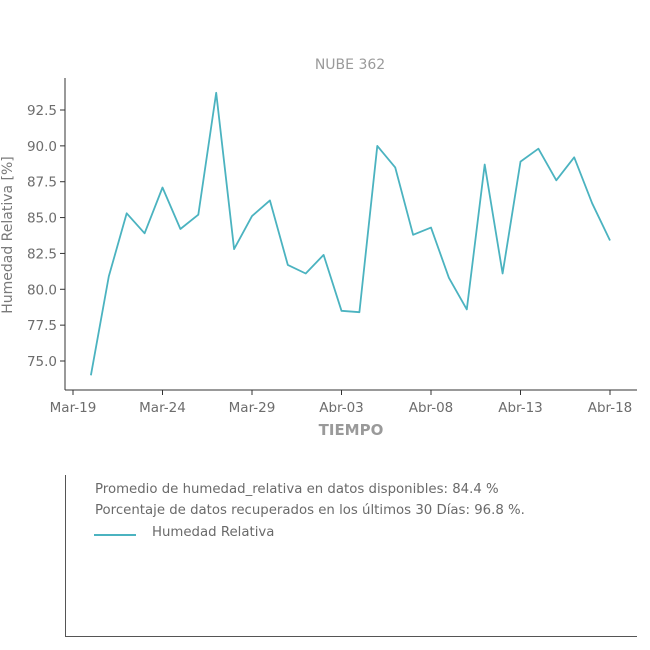 Image resolution: width=650 pixels, height=650 pixels. I want to click on x-tick-label: Abr-03, so click(341, 408).